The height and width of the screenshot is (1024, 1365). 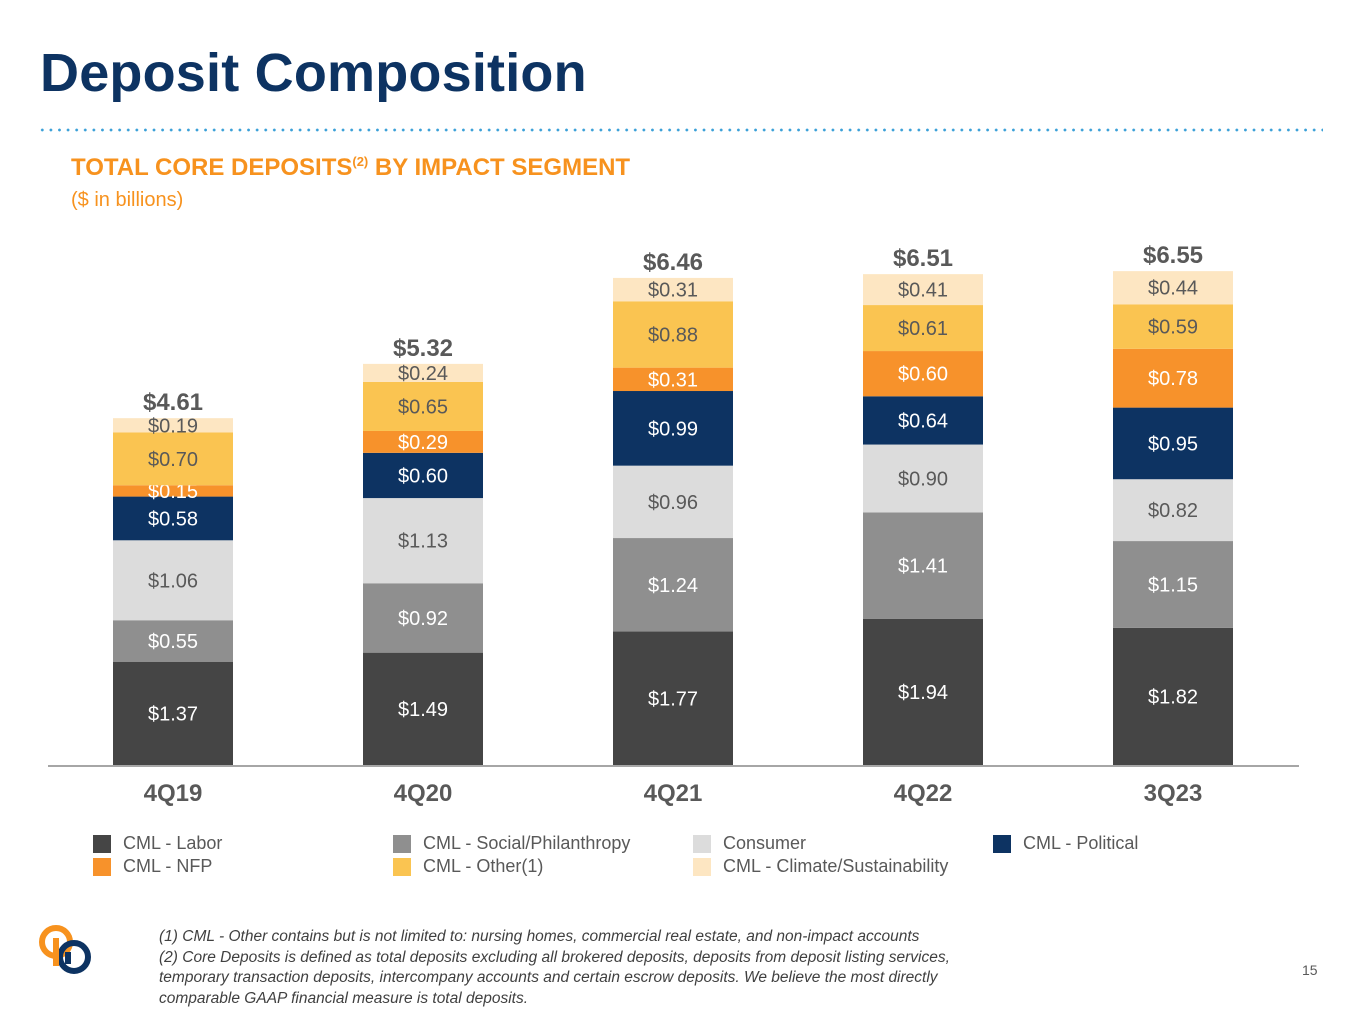 I want to click on data-label: $0.95, so click(x=1173, y=444).